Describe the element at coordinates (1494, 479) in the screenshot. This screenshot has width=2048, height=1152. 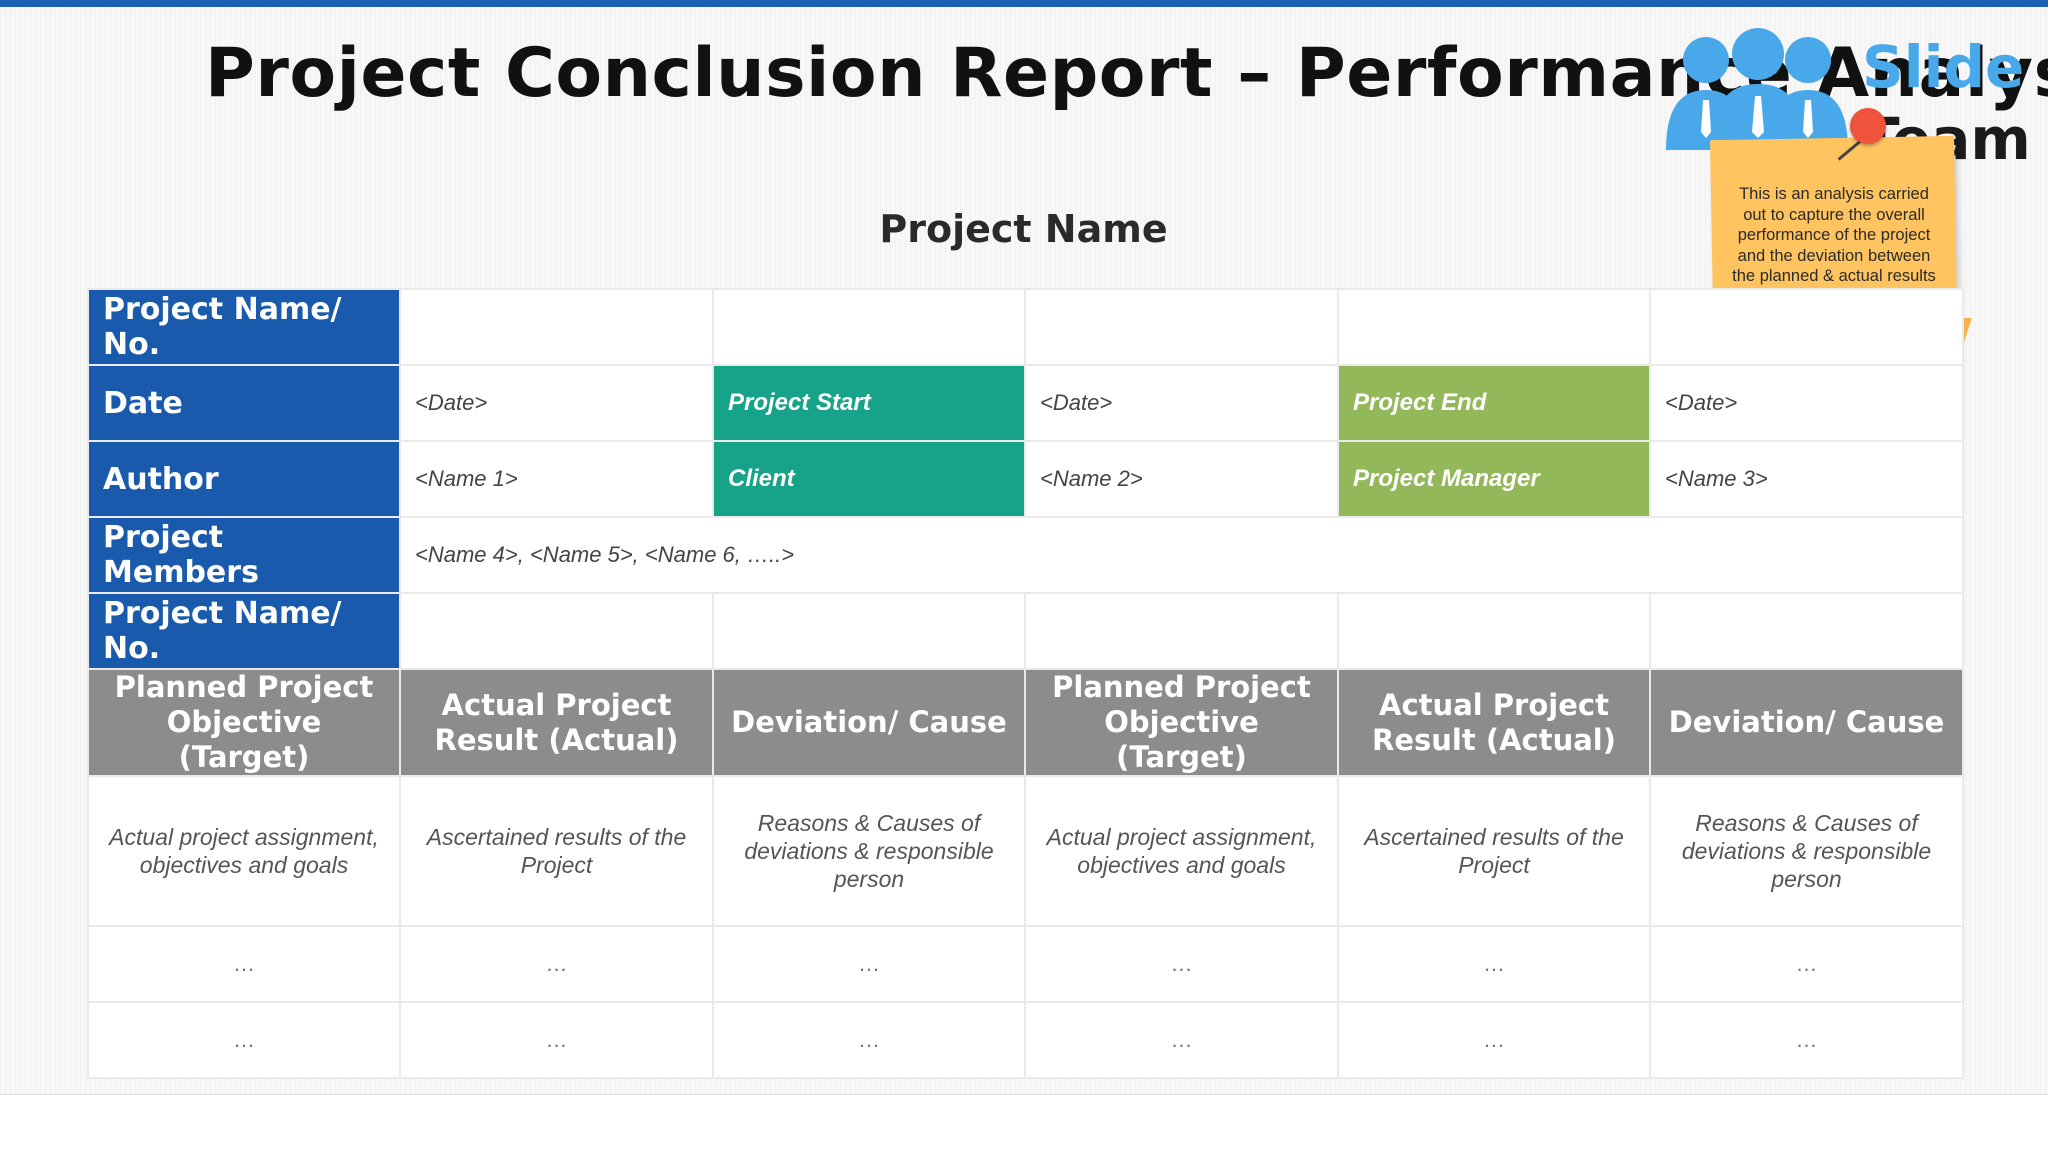
I see `label-project-manager: Project Manager` at that location.